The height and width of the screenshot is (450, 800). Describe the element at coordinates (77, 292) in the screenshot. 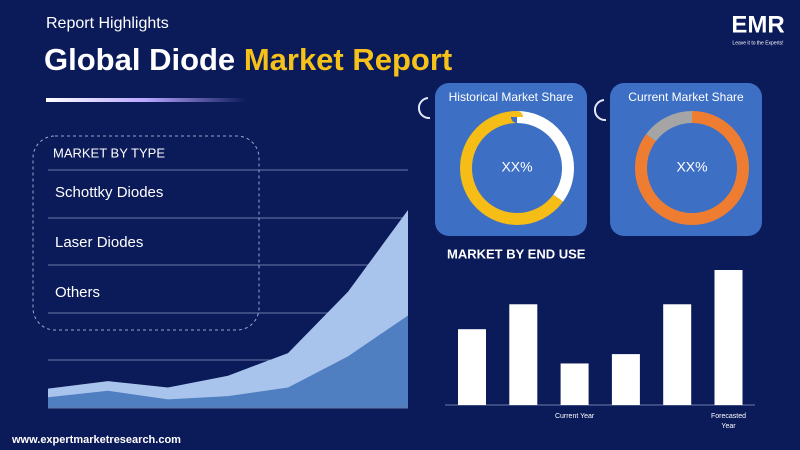

I see `type-item: Others` at that location.